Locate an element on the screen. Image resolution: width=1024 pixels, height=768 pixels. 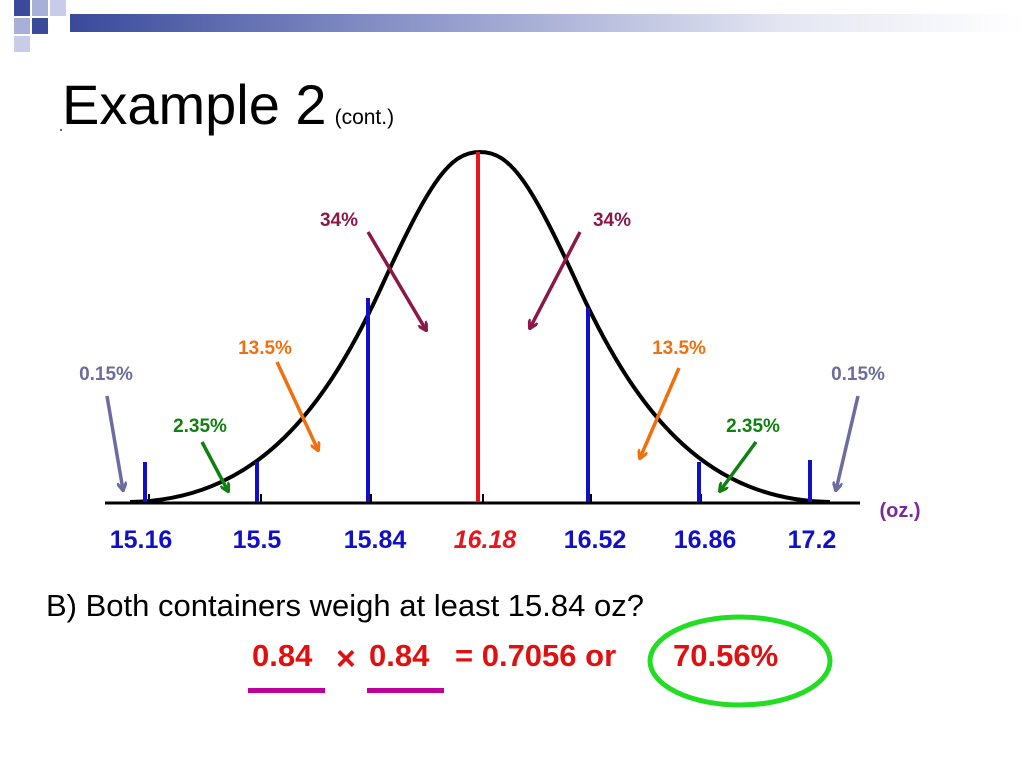
tick-label: 17.2 is located at coordinates (812, 540).